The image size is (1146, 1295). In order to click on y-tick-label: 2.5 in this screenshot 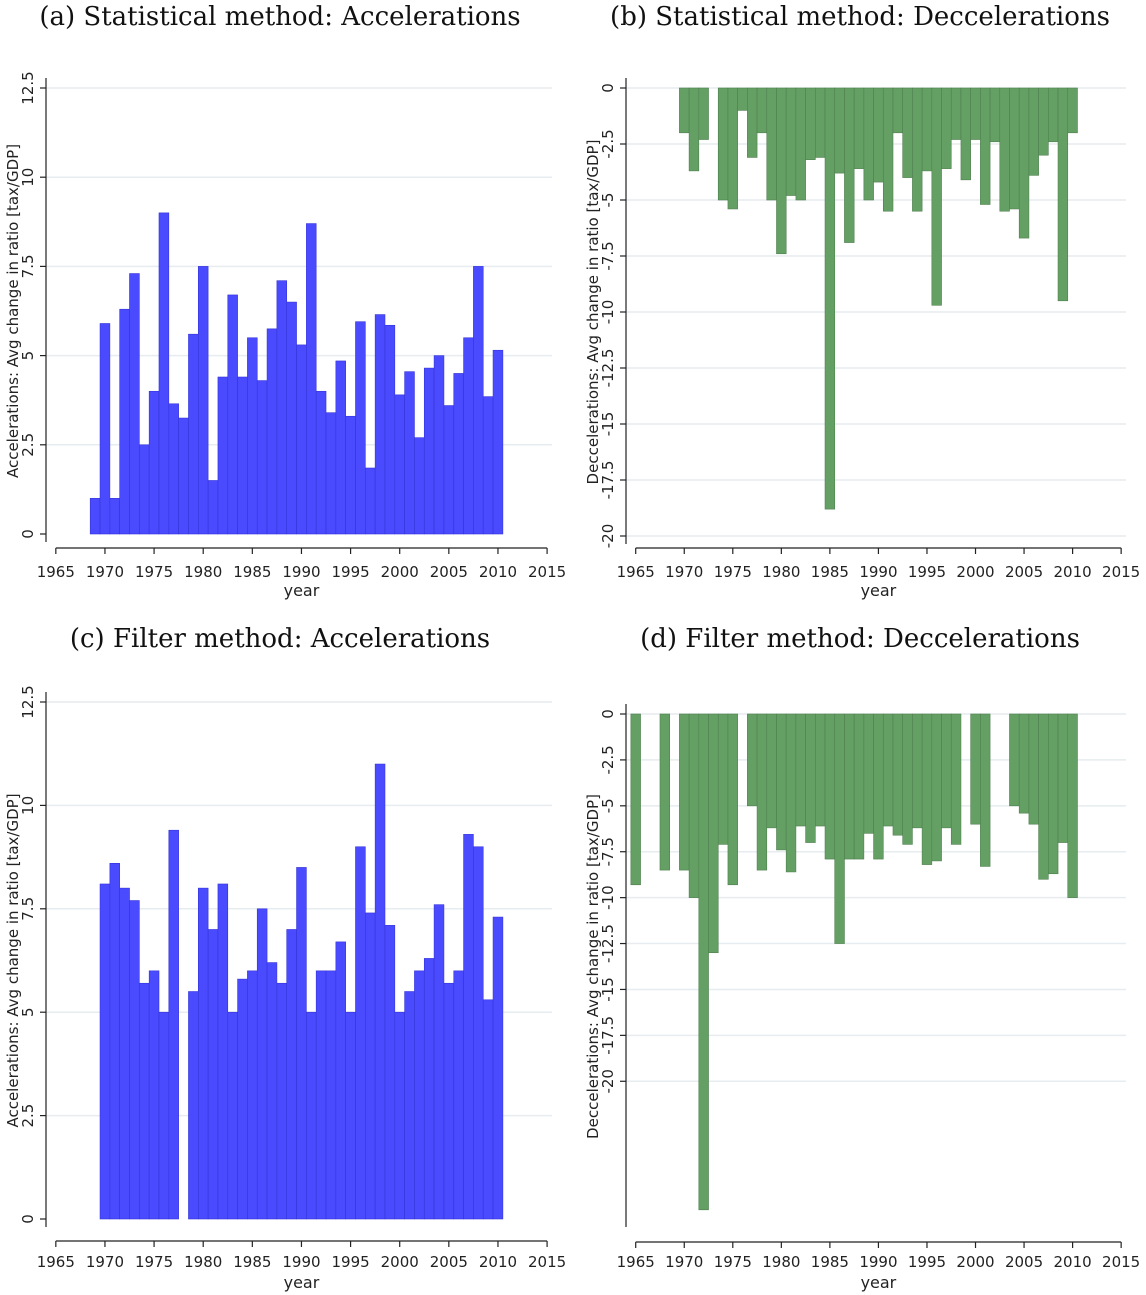, I will do `click(28, 445)`.